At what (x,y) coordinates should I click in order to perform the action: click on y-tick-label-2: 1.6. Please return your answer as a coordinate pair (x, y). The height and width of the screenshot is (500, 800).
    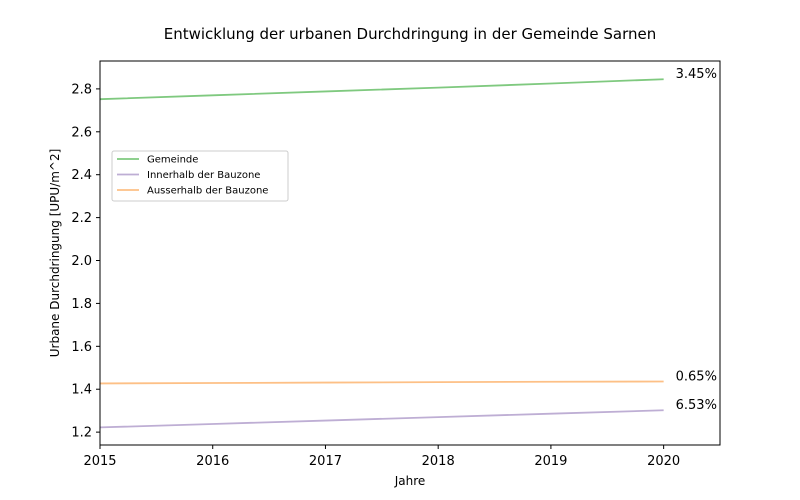
    Looking at the image, I should click on (81, 347).